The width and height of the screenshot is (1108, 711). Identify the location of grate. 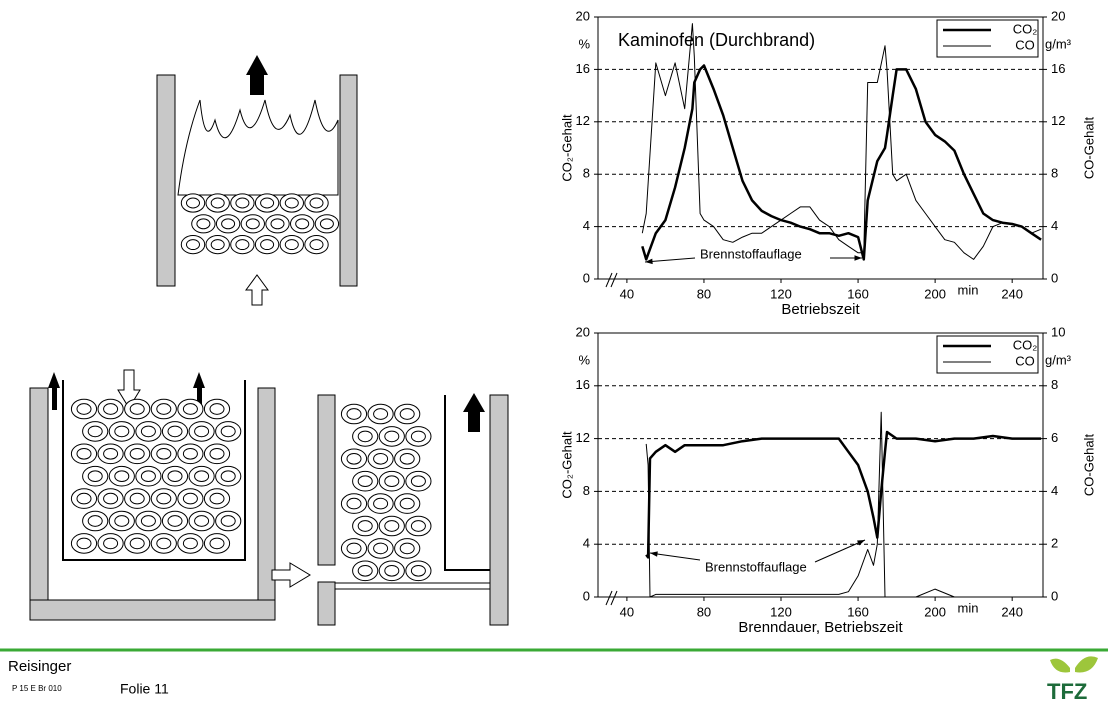
(412, 586).